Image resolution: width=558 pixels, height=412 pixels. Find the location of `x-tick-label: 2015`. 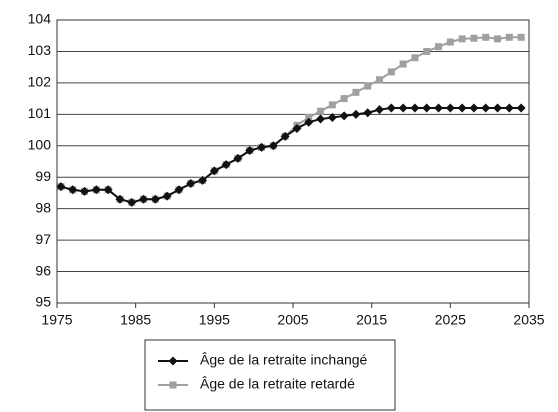

x-tick-label: 2015 is located at coordinates (371, 320).